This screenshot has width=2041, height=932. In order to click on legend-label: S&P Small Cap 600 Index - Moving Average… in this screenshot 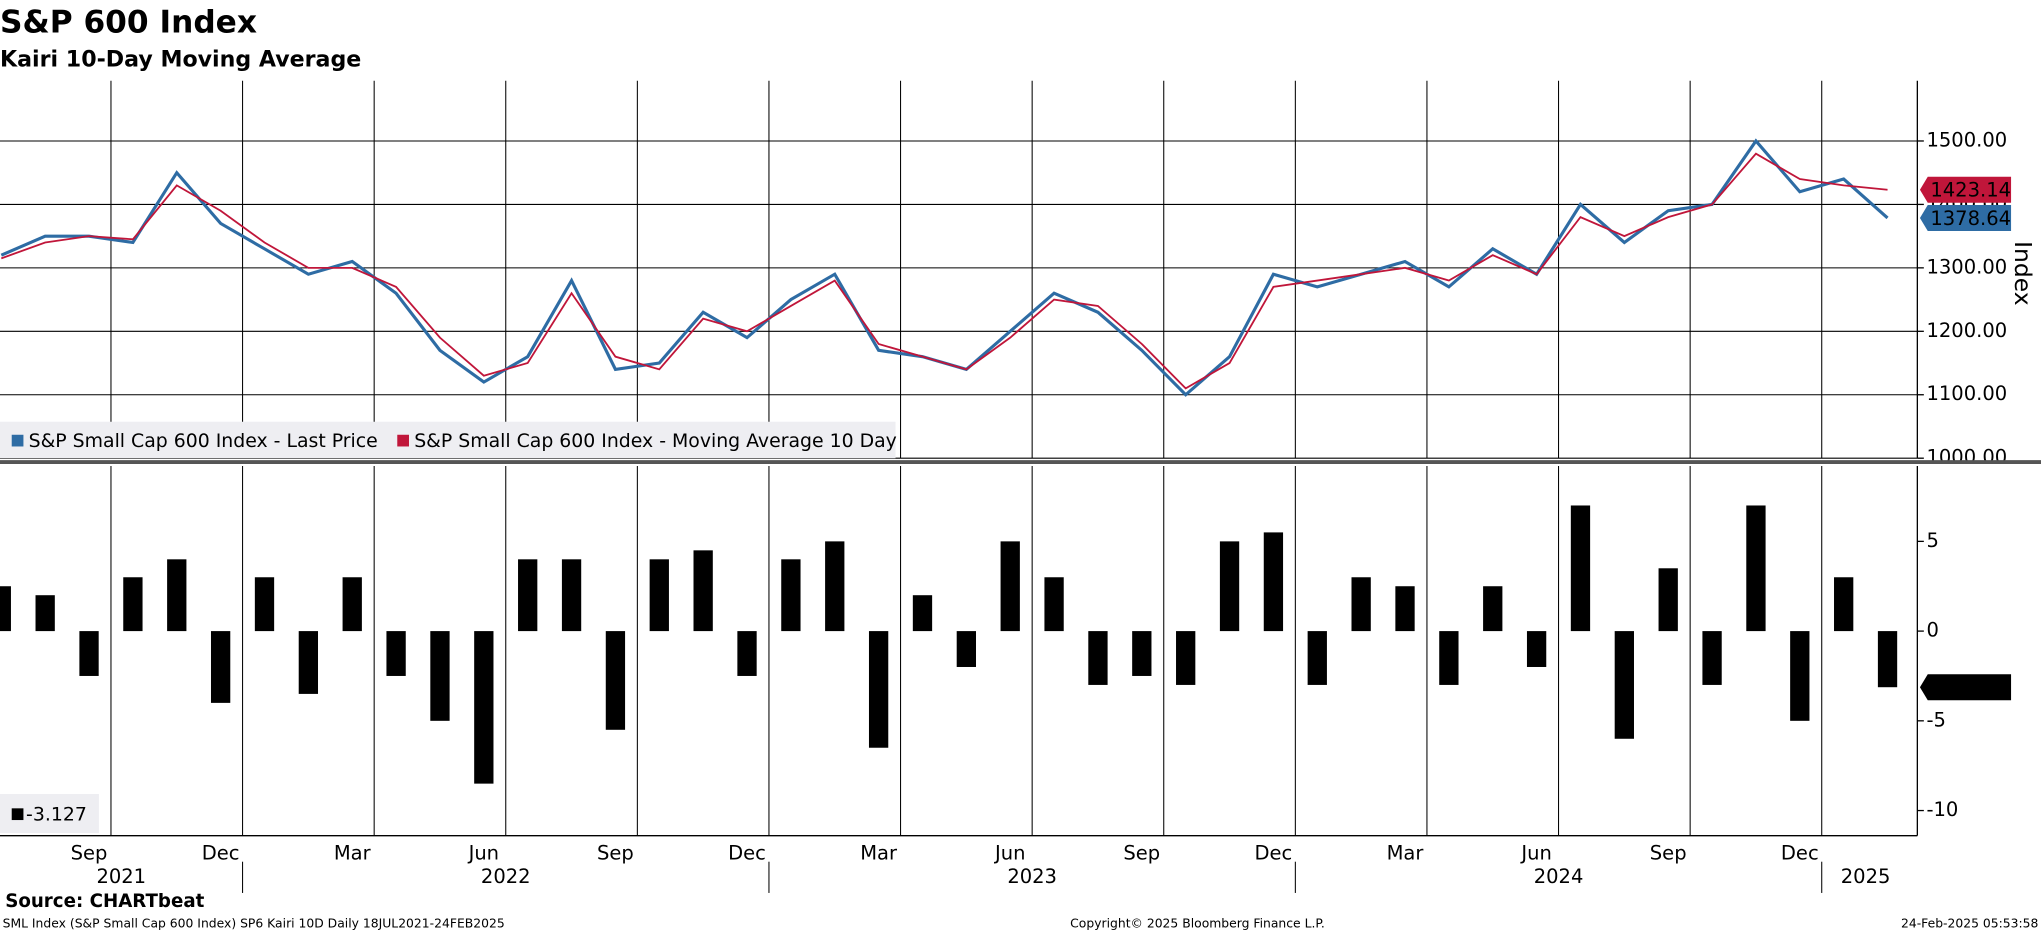, I will do `click(655, 441)`.